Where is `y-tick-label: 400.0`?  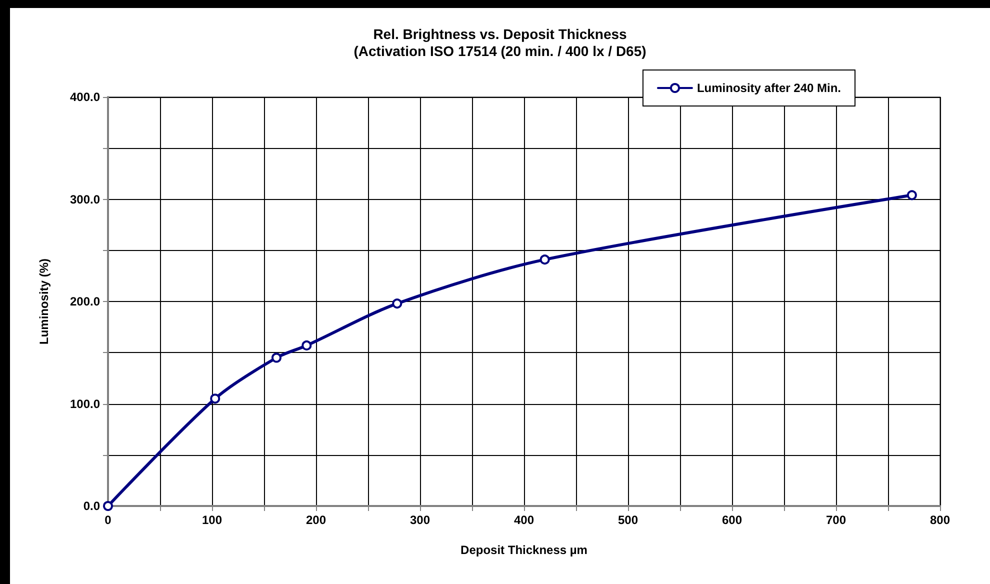 y-tick-label: 400.0 is located at coordinates (85, 97).